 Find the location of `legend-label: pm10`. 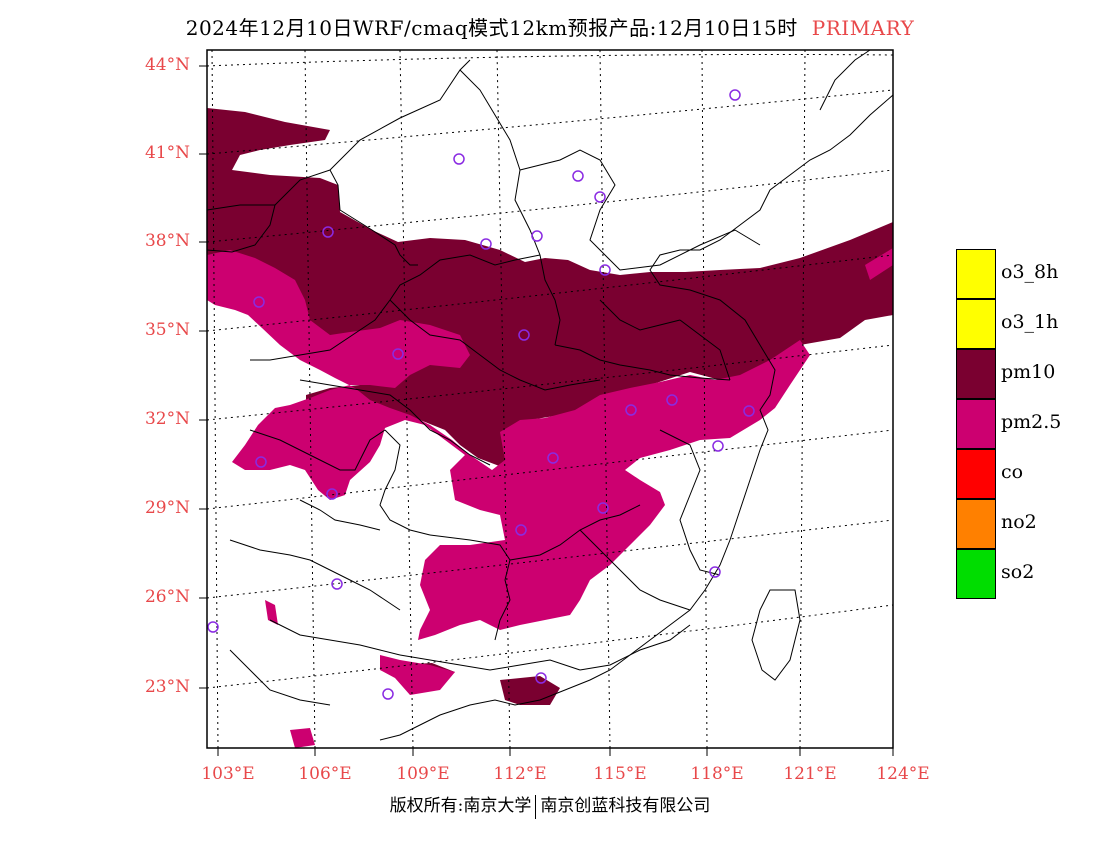

legend-label: pm10 is located at coordinates (1028, 372).